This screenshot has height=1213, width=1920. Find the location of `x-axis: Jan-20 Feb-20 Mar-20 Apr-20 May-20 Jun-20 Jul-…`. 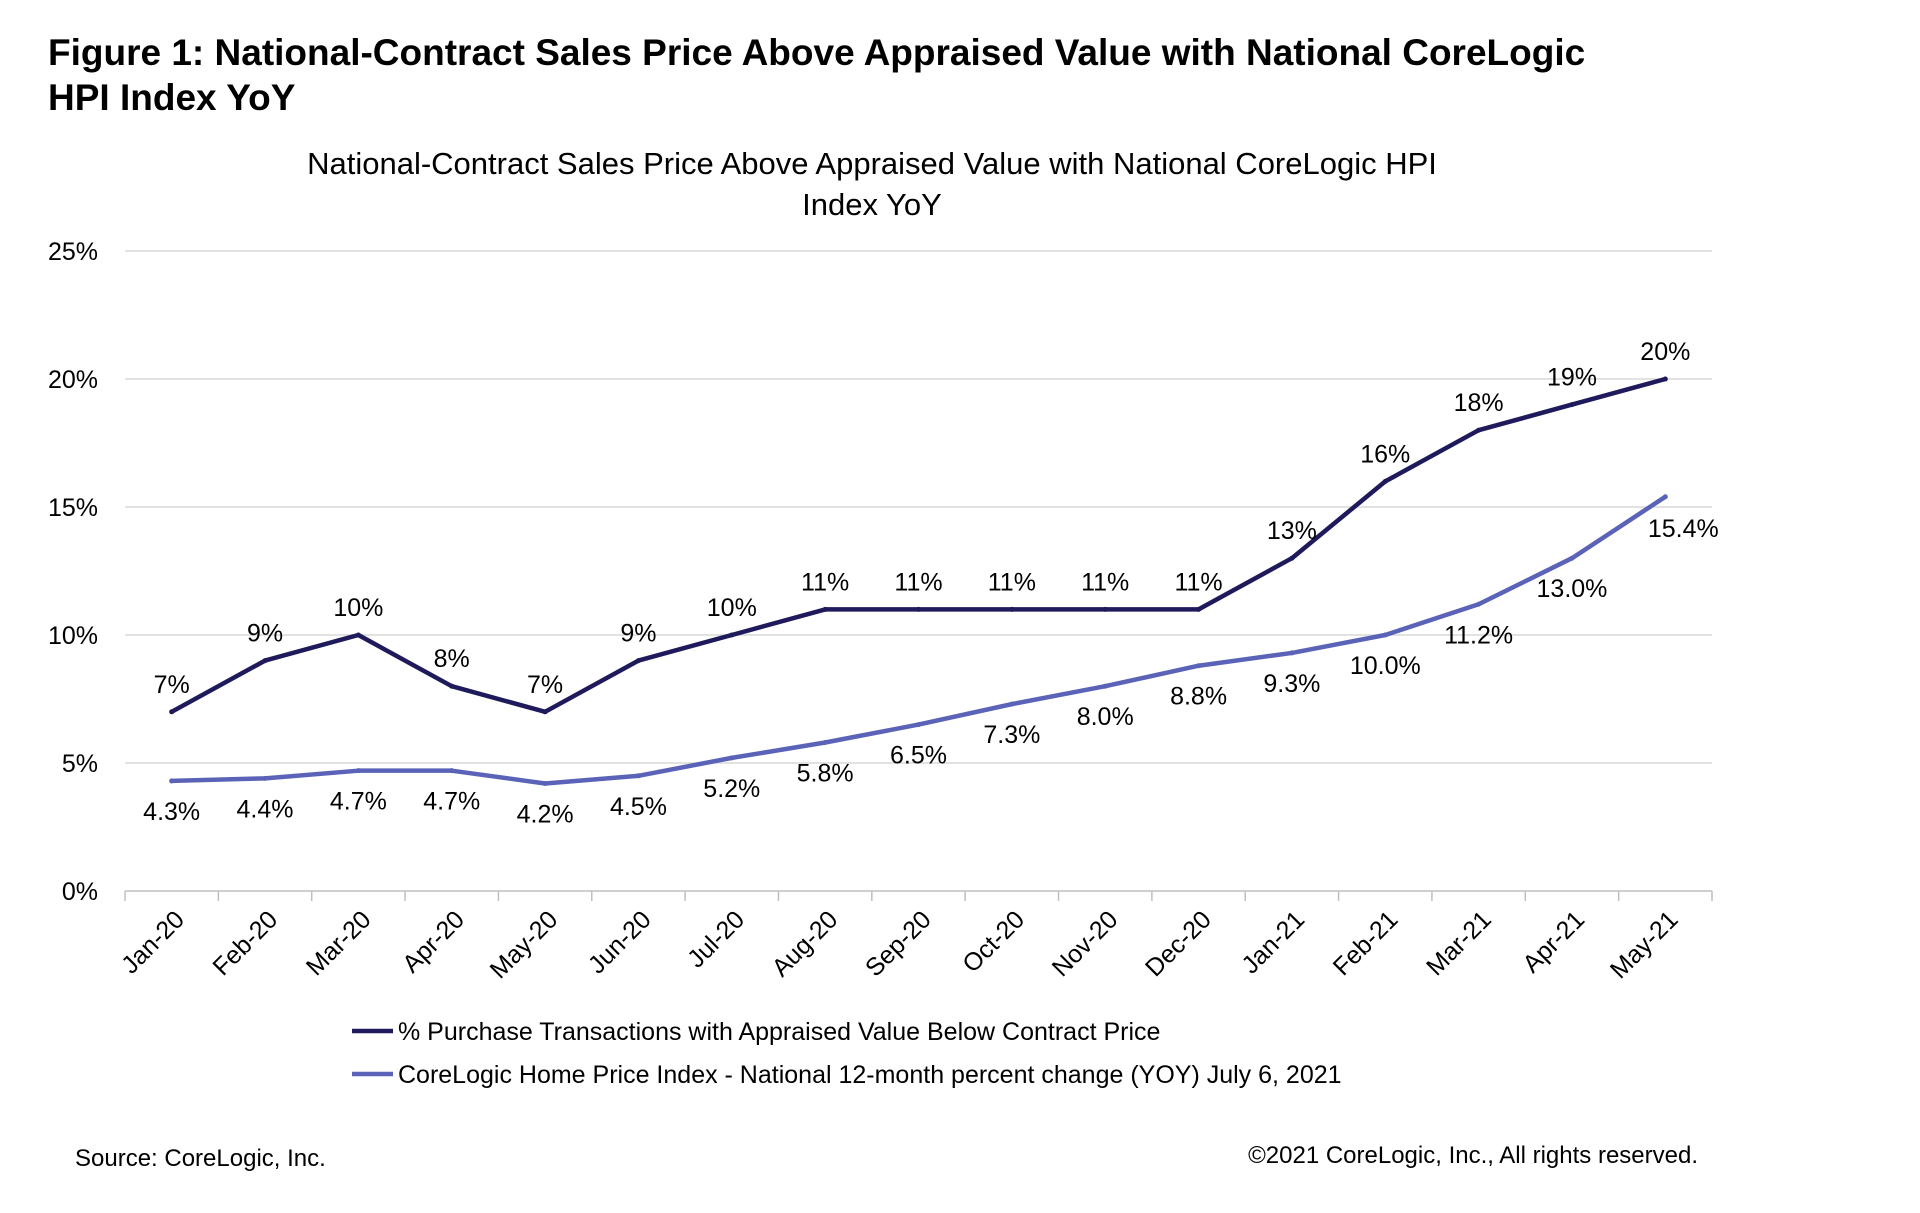

x-axis: Jan-20 Feb-20 Mar-20 Apr-20 May-20 Jun-20 Jul-… is located at coordinates (914, 937).